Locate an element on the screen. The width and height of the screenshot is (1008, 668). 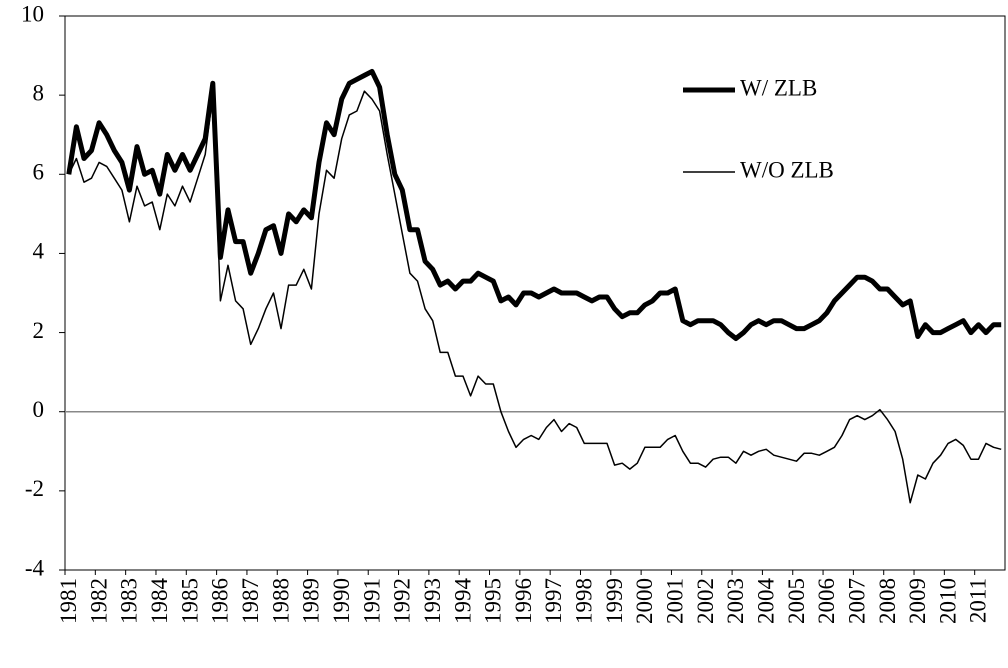
x-tick-label: 1995 is located at coordinates (493, 601).